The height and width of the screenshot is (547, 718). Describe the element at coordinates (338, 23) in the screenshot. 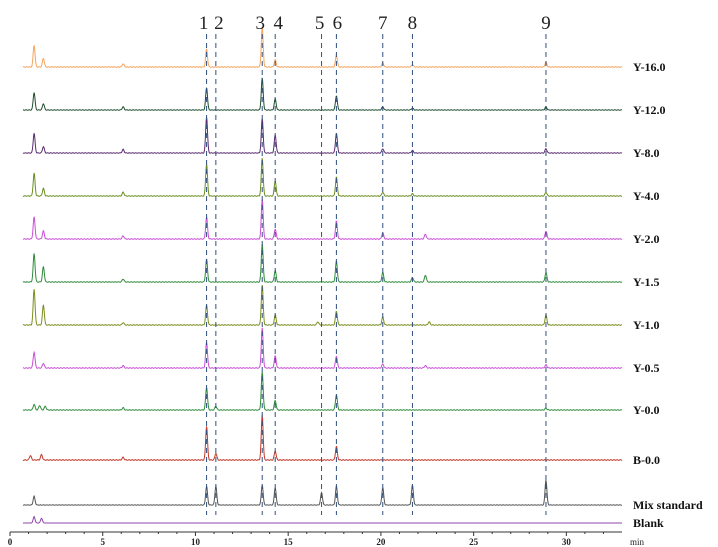

I see `peak-label-6: 6` at that location.